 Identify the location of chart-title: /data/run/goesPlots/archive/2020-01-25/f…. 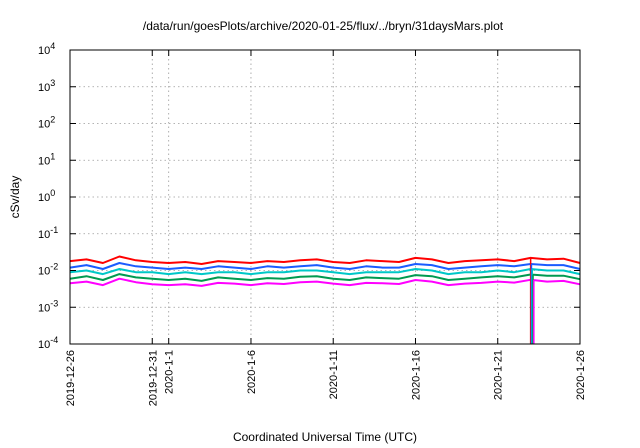
(323, 26).